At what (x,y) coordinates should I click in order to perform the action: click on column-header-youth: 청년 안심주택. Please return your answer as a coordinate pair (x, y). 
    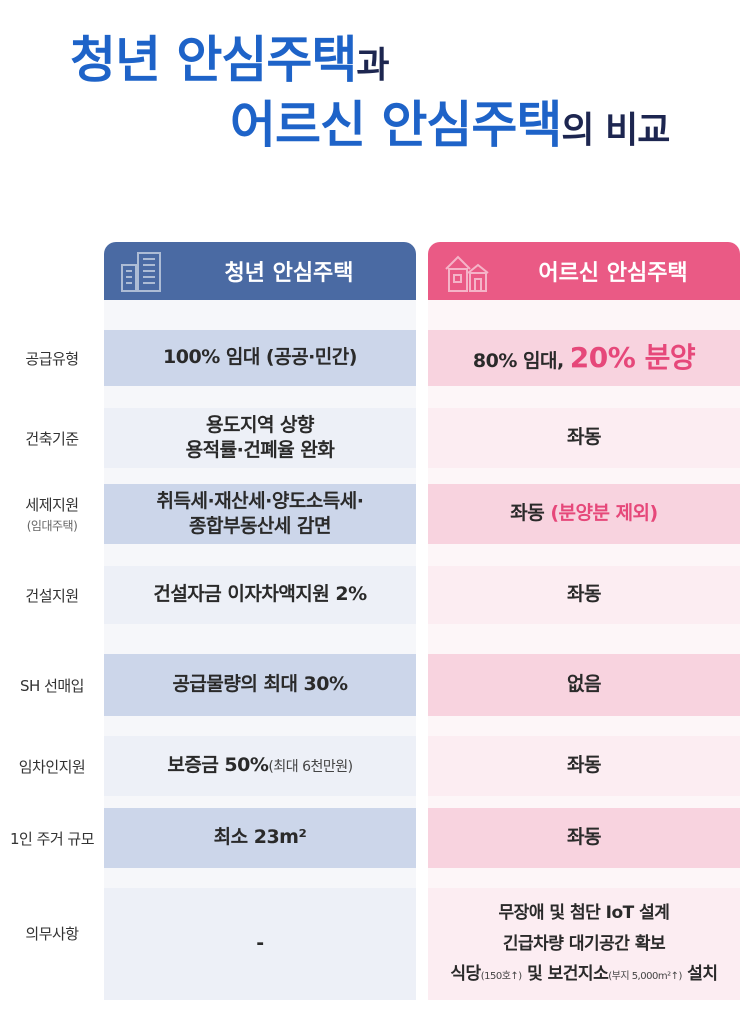
    Looking at the image, I should click on (260, 271).